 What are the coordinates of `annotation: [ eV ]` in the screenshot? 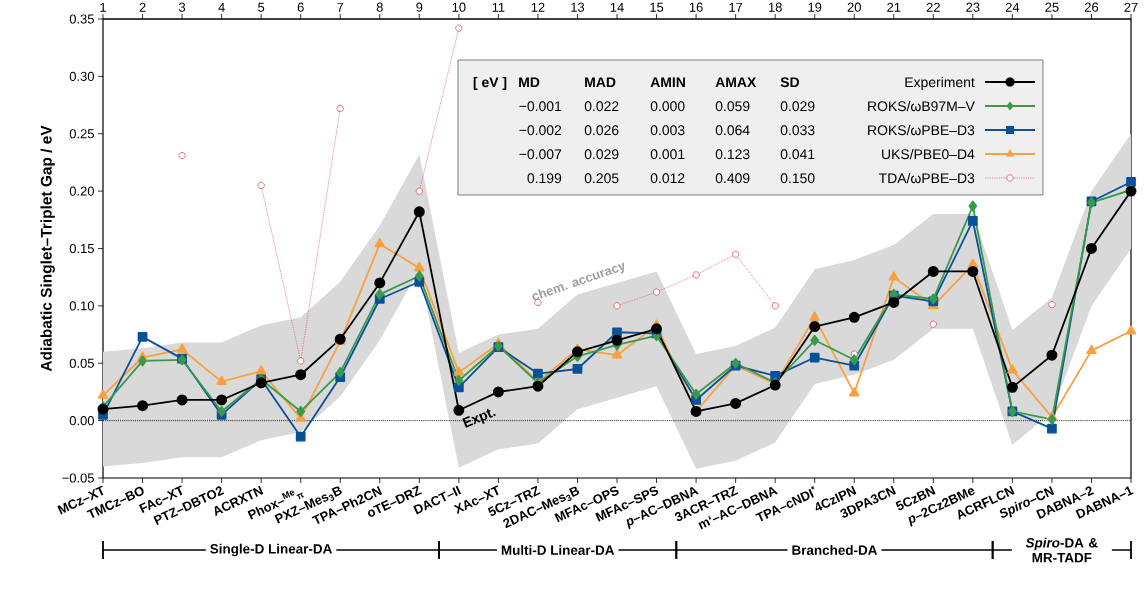 It's located at (490, 83).